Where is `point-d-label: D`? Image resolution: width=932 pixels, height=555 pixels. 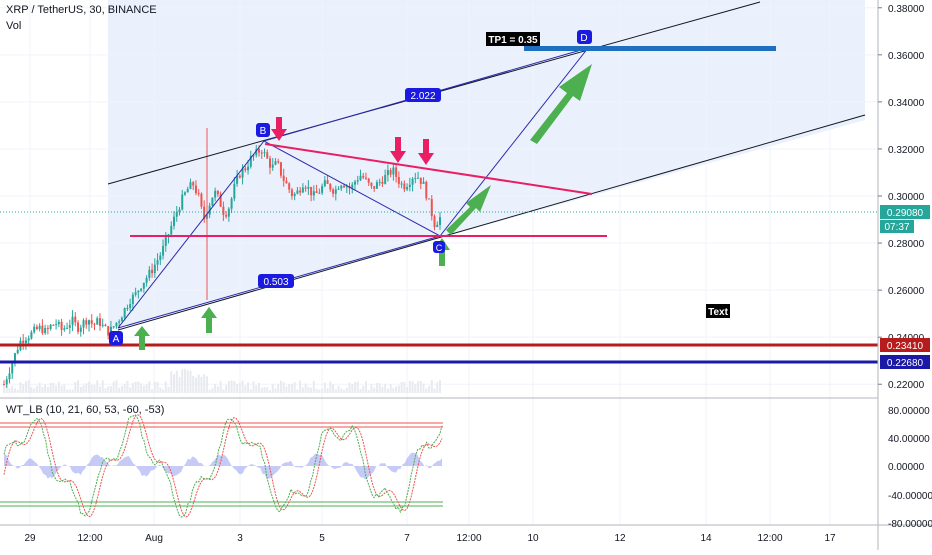
point-d-label: D is located at coordinates (584, 37).